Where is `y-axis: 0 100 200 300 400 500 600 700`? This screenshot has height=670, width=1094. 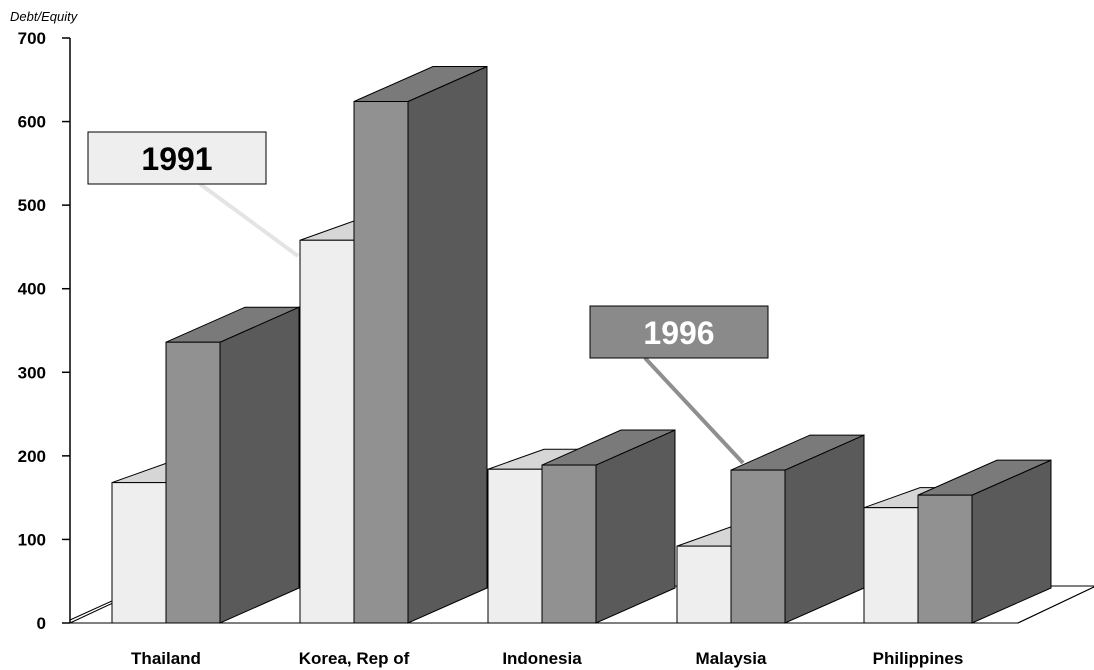
y-axis: 0 100 200 300 400 500 600 700 is located at coordinates (44, 331).